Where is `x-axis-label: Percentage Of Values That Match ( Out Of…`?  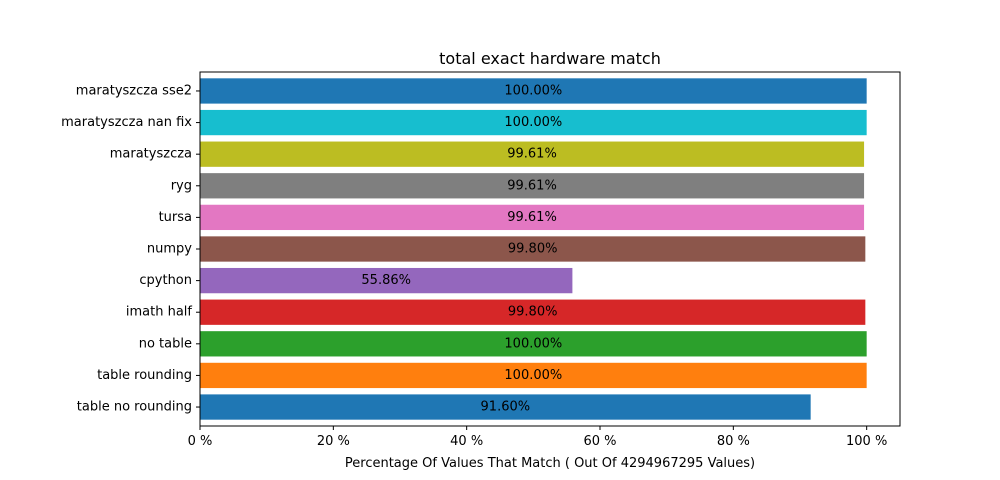 x-axis-label: Percentage Of Values That Match ( Out Of… is located at coordinates (550, 463).